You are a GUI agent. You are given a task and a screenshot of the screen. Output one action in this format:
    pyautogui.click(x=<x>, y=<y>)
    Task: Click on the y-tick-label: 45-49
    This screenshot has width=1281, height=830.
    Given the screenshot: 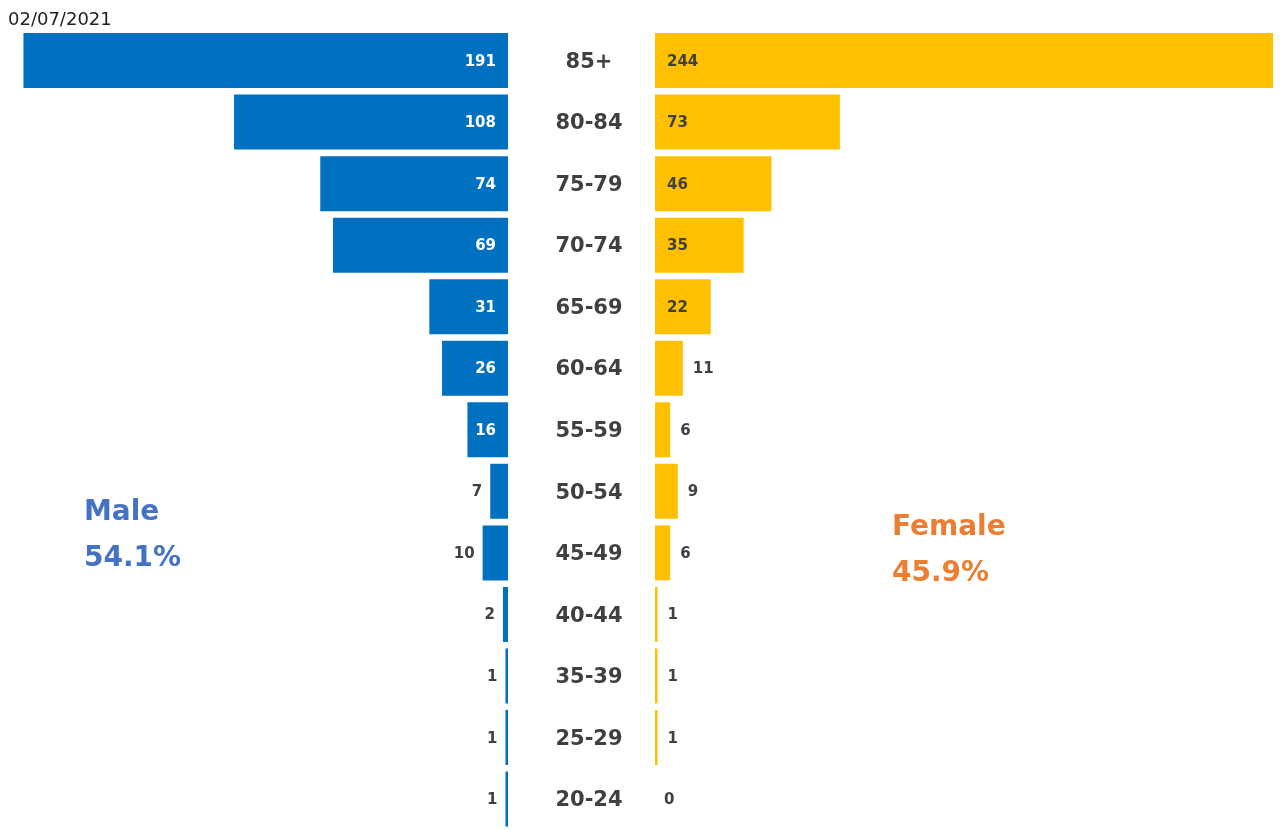 What is the action you would take?
    pyautogui.click(x=589, y=553)
    